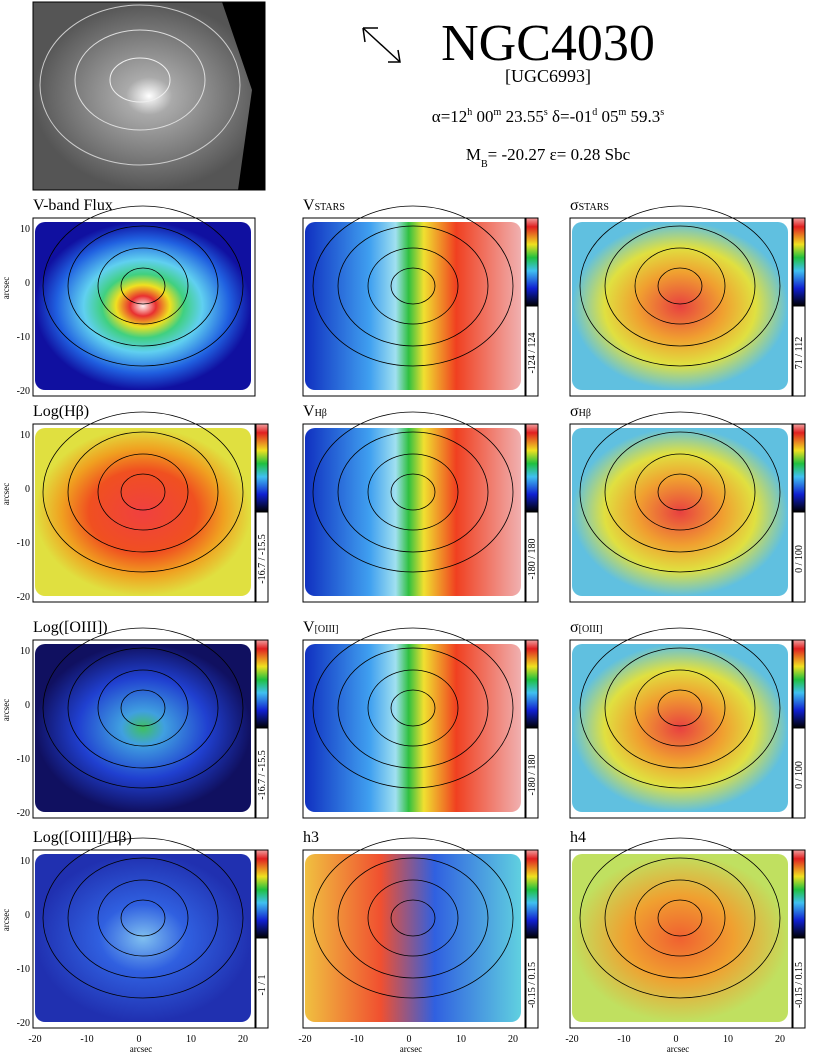 Image resolution: width=822 pixels, height=1064 pixels. I want to click on panel-title: VSTARS, so click(324, 205).